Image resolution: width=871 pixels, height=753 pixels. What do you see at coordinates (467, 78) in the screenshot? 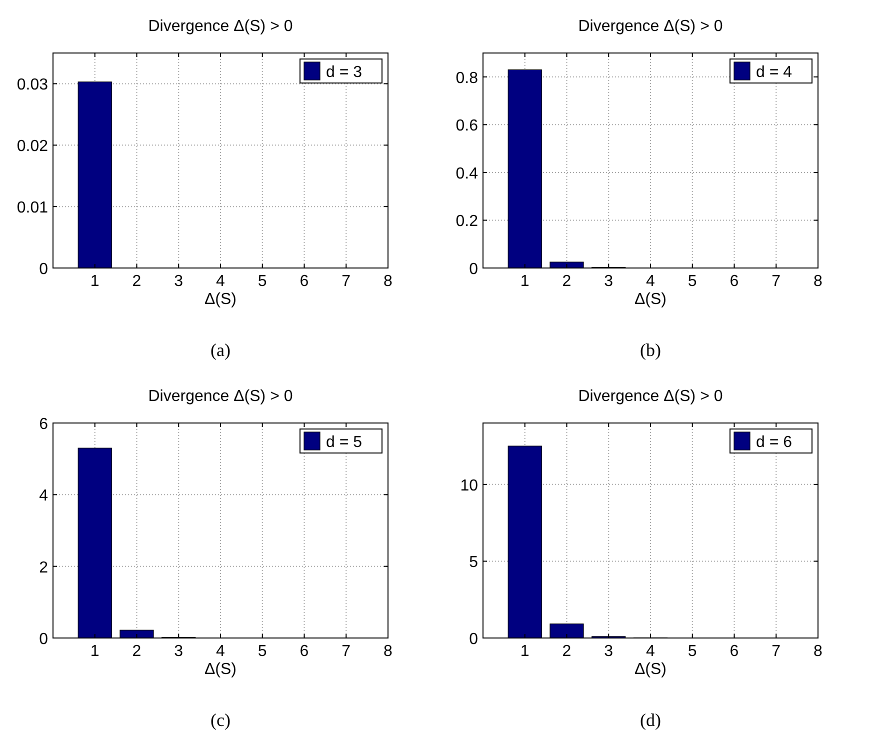
I see `y-tick-label: 0.8` at bounding box center [467, 78].